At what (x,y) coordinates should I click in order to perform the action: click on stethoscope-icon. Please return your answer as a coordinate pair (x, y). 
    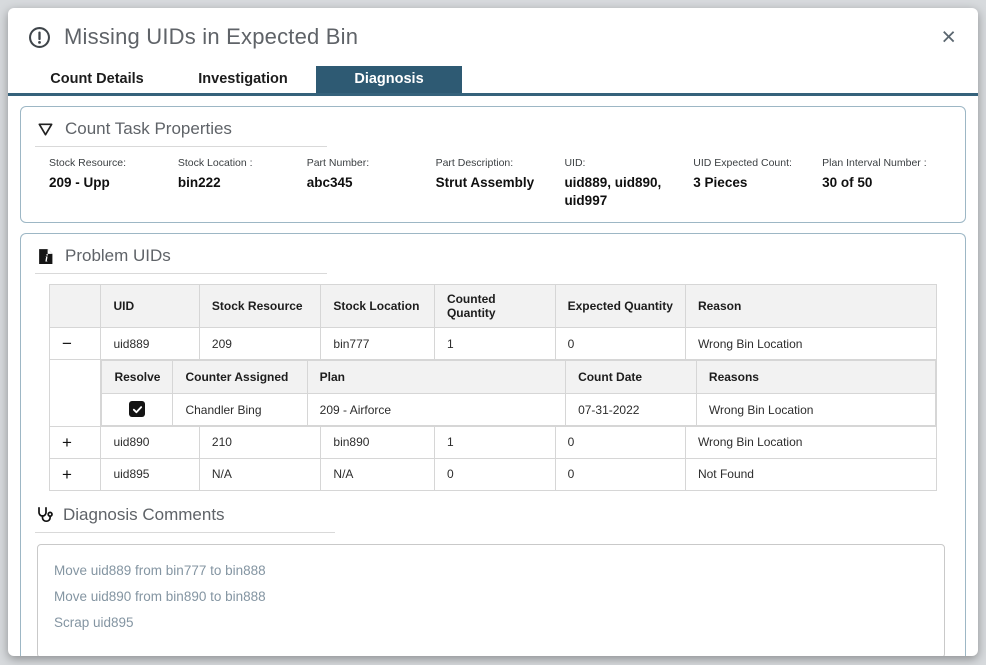
    Looking at the image, I should click on (44, 515).